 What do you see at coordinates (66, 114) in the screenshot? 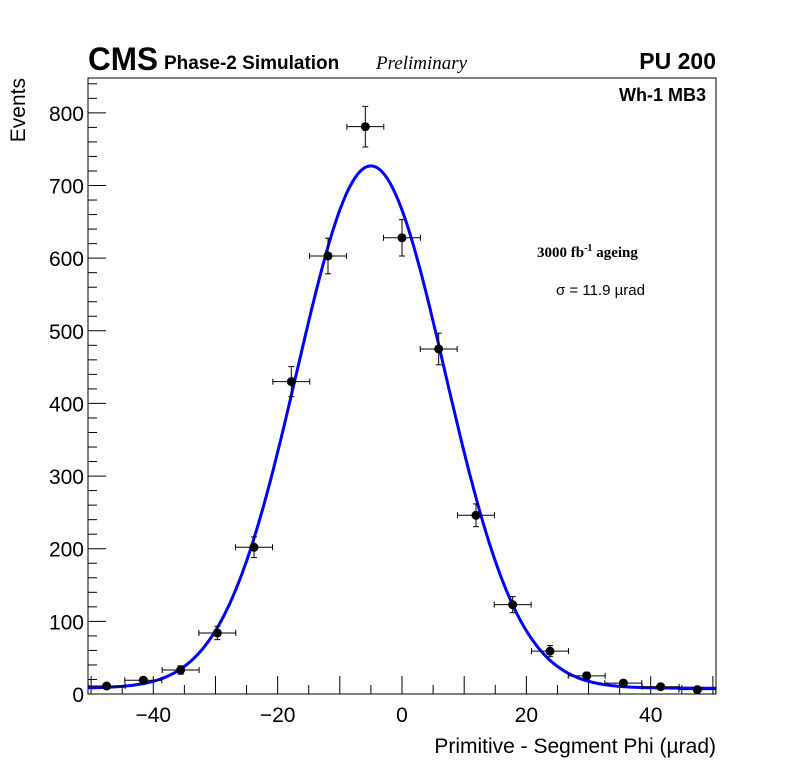
I see `y-tick-label: 800` at bounding box center [66, 114].